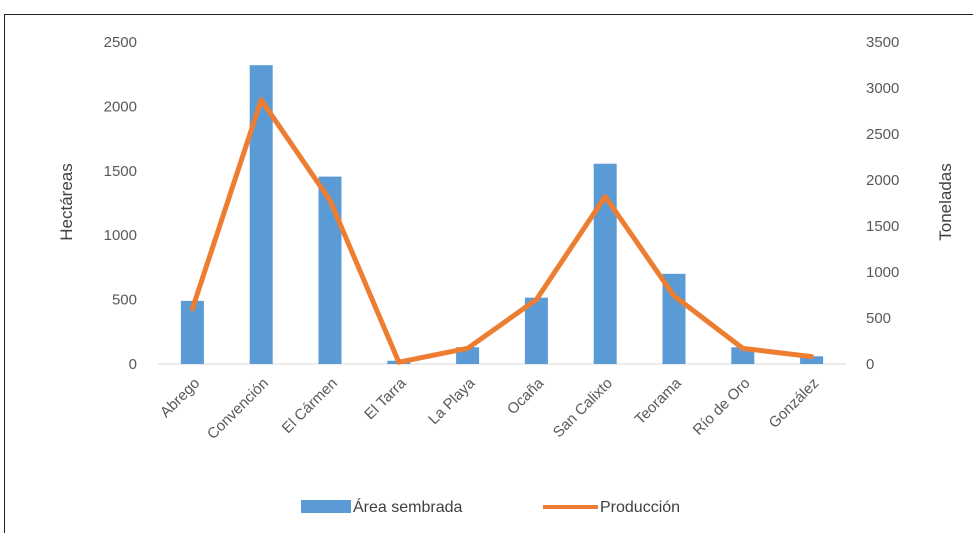 The height and width of the screenshot is (537, 979). Describe the element at coordinates (882, 88) in the screenshot. I see `y-right-tick-label: 3000` at that location.